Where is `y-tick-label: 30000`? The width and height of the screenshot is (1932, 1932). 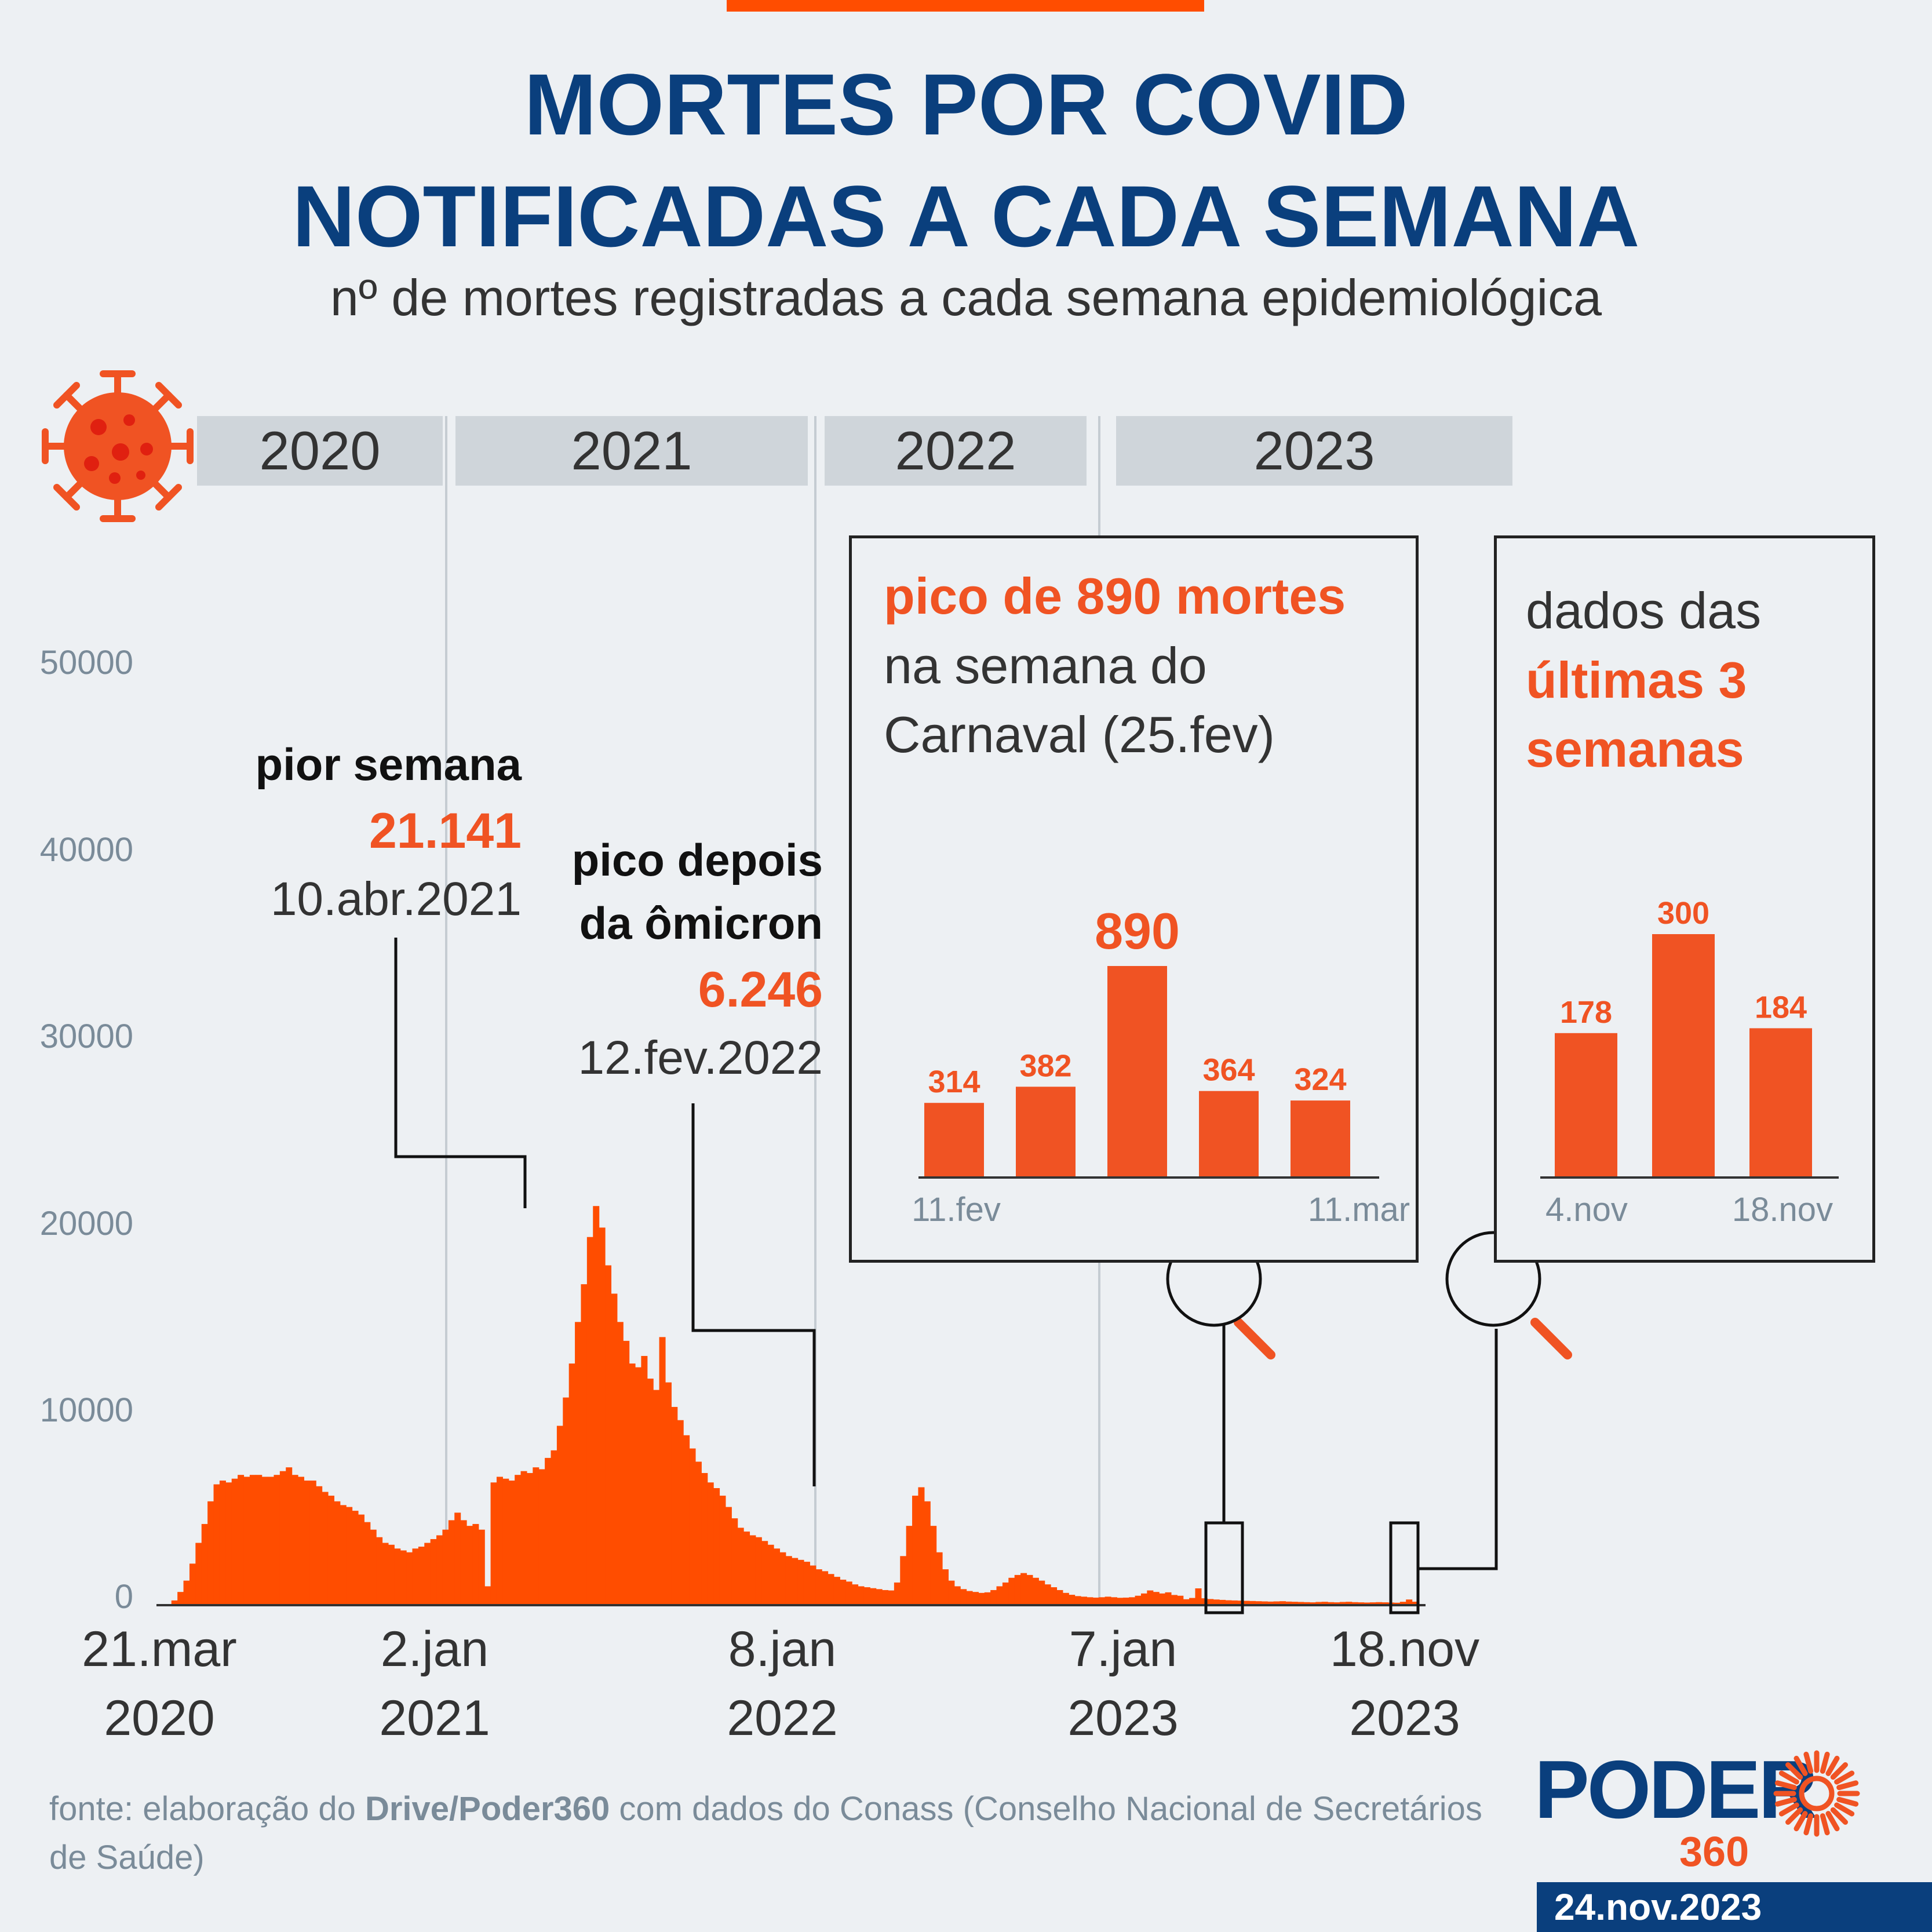
y-tick-label: 30000 is located at coordinates (86, 1036).